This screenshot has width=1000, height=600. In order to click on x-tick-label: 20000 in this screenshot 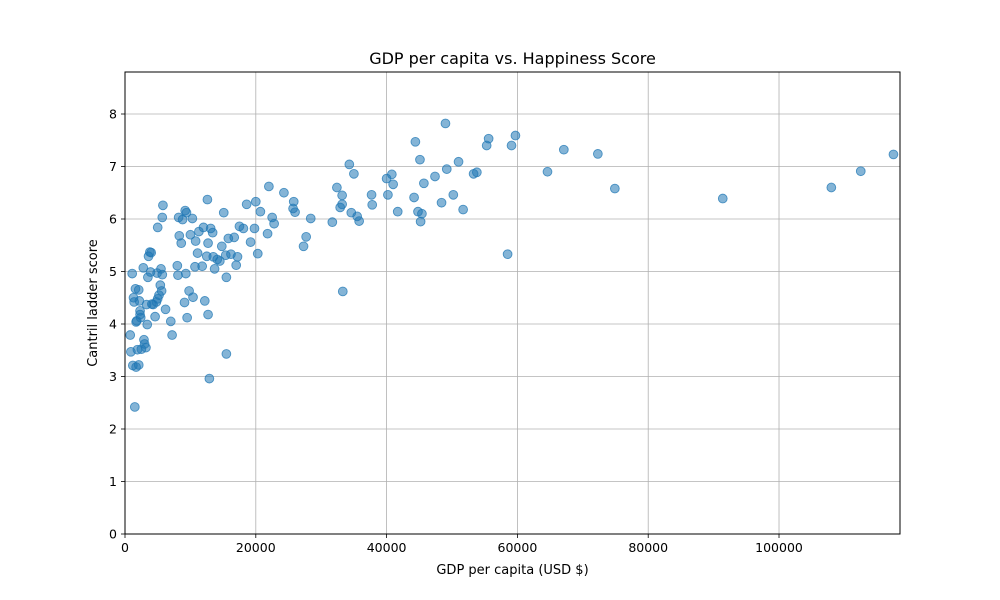, I will do `click(256, 547)`.